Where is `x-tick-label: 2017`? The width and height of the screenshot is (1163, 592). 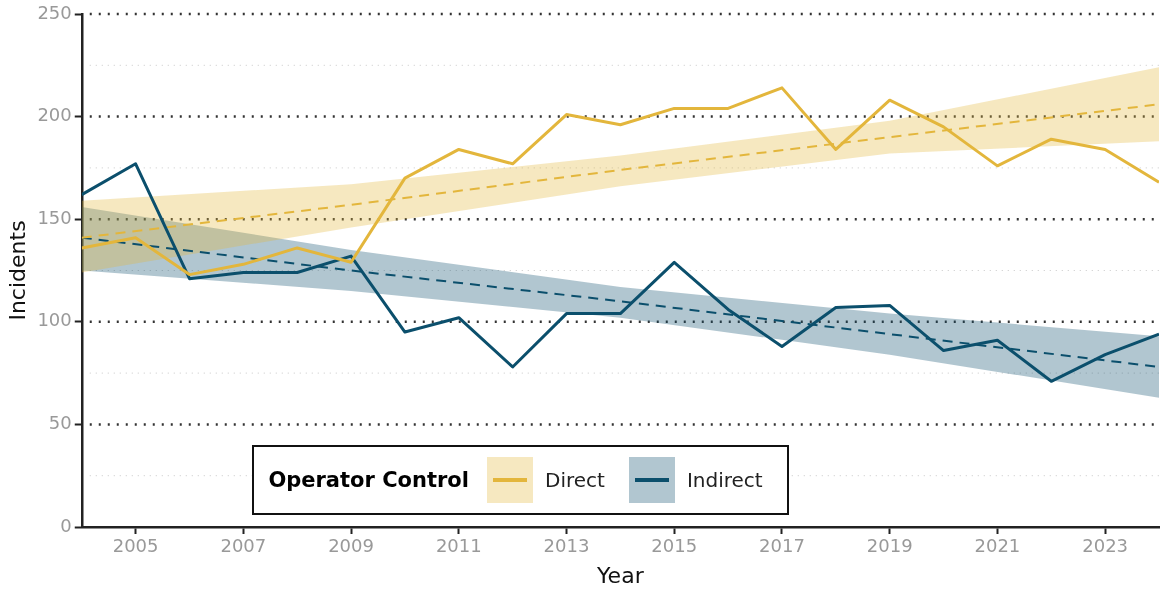 x-tick-label: 2017 is located at coordinates (782, 546).